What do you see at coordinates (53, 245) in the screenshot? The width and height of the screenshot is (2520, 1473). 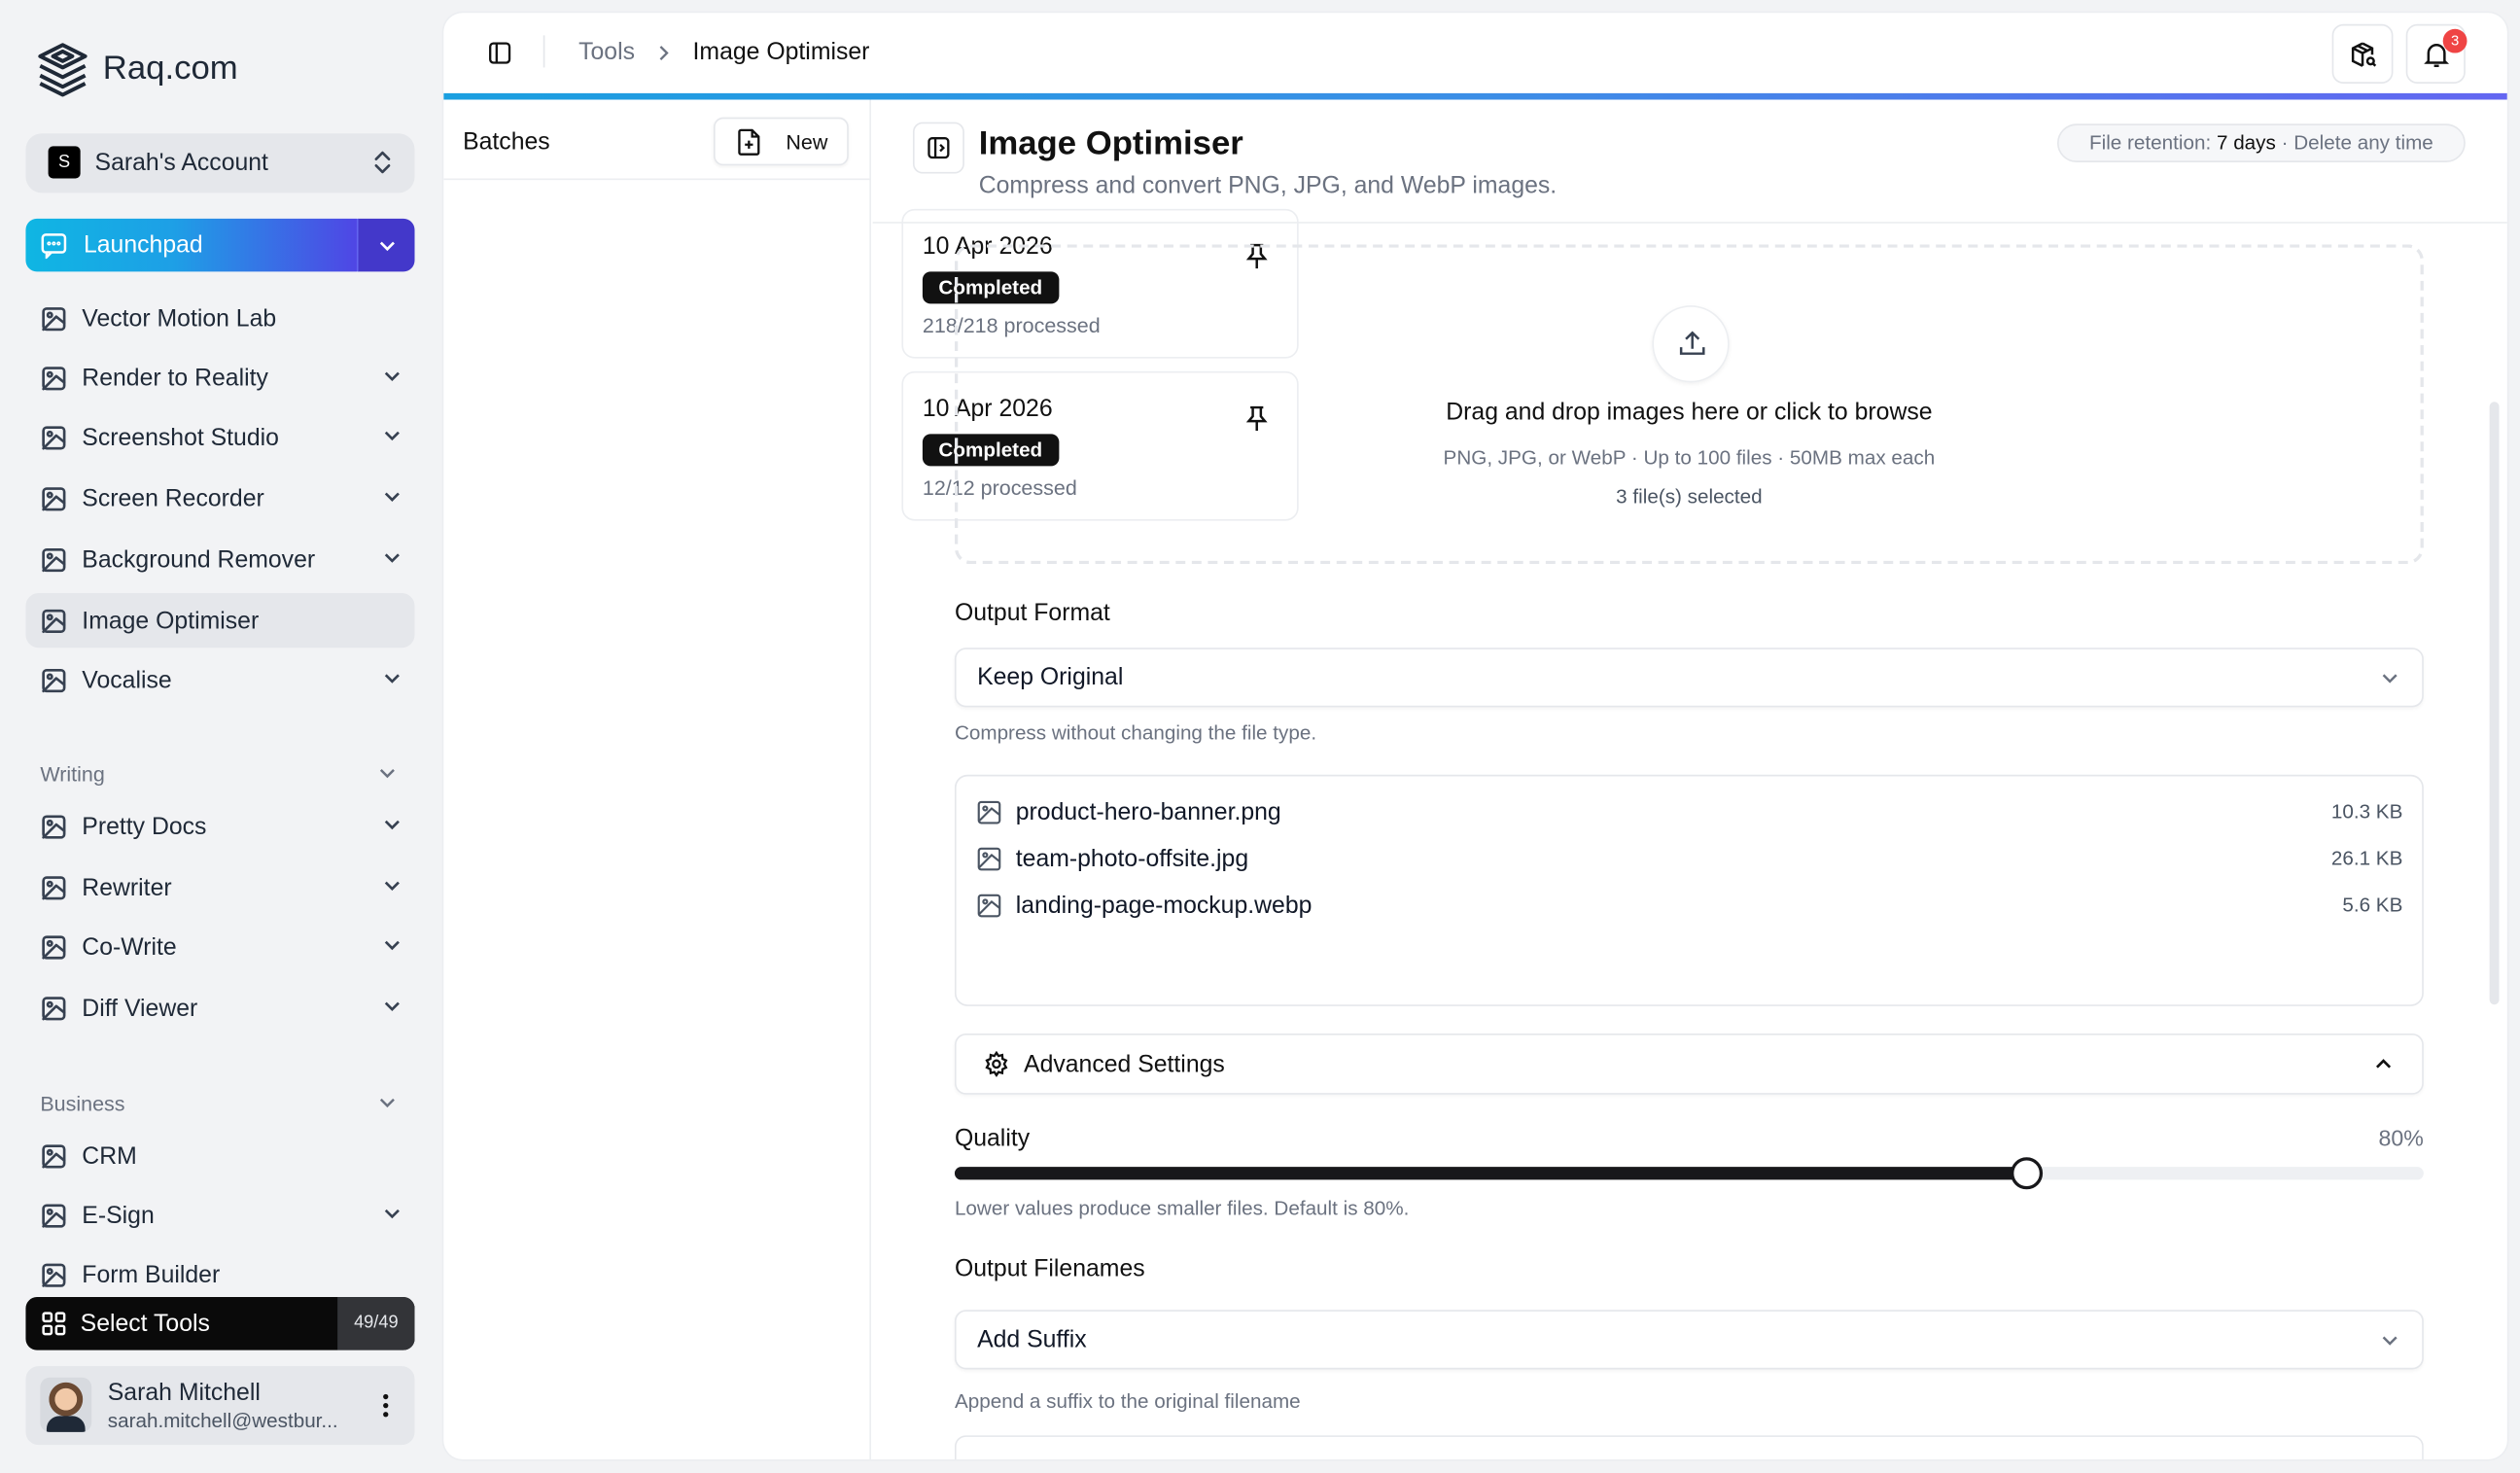 I see `message-icon` at bounding box center [53, 245].